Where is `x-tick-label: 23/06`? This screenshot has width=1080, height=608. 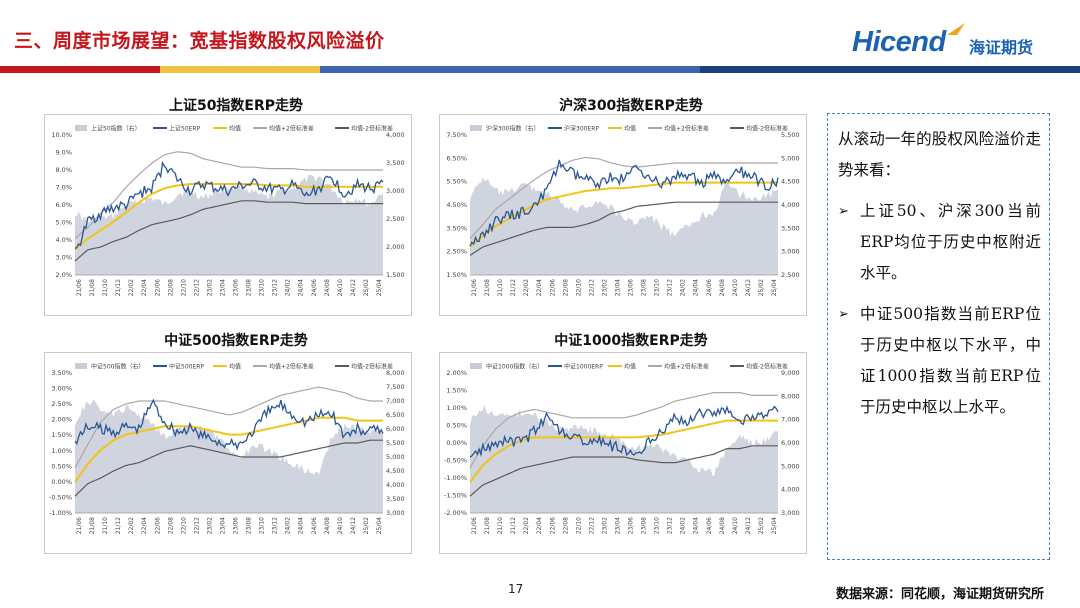 x-tick-label: 23/06 is located at coordinates (631, 525).